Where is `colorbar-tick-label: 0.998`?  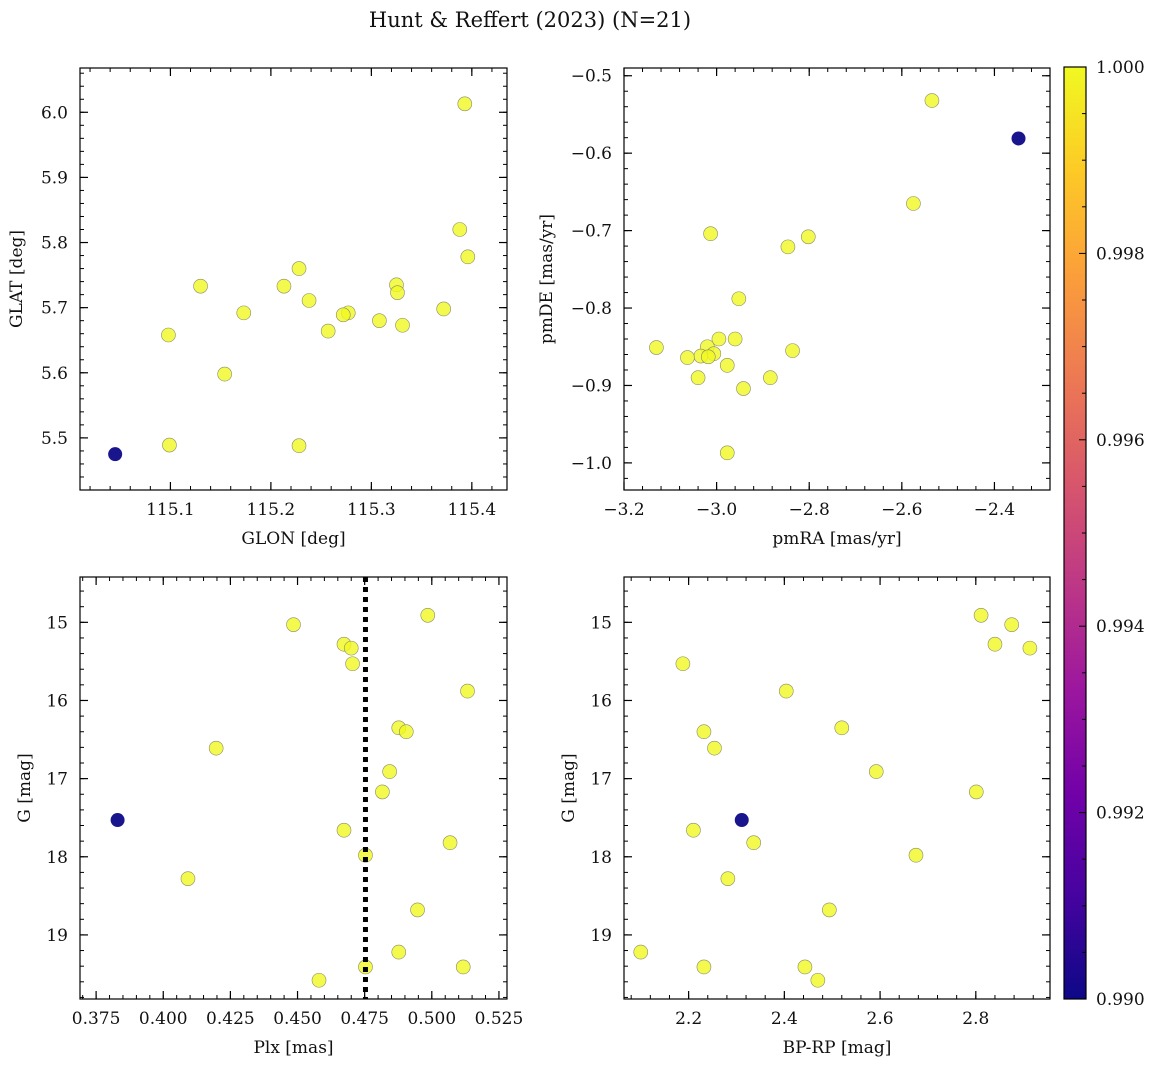
colorbar-tick-label: 0.998 is located at coordinates (1120, 254).